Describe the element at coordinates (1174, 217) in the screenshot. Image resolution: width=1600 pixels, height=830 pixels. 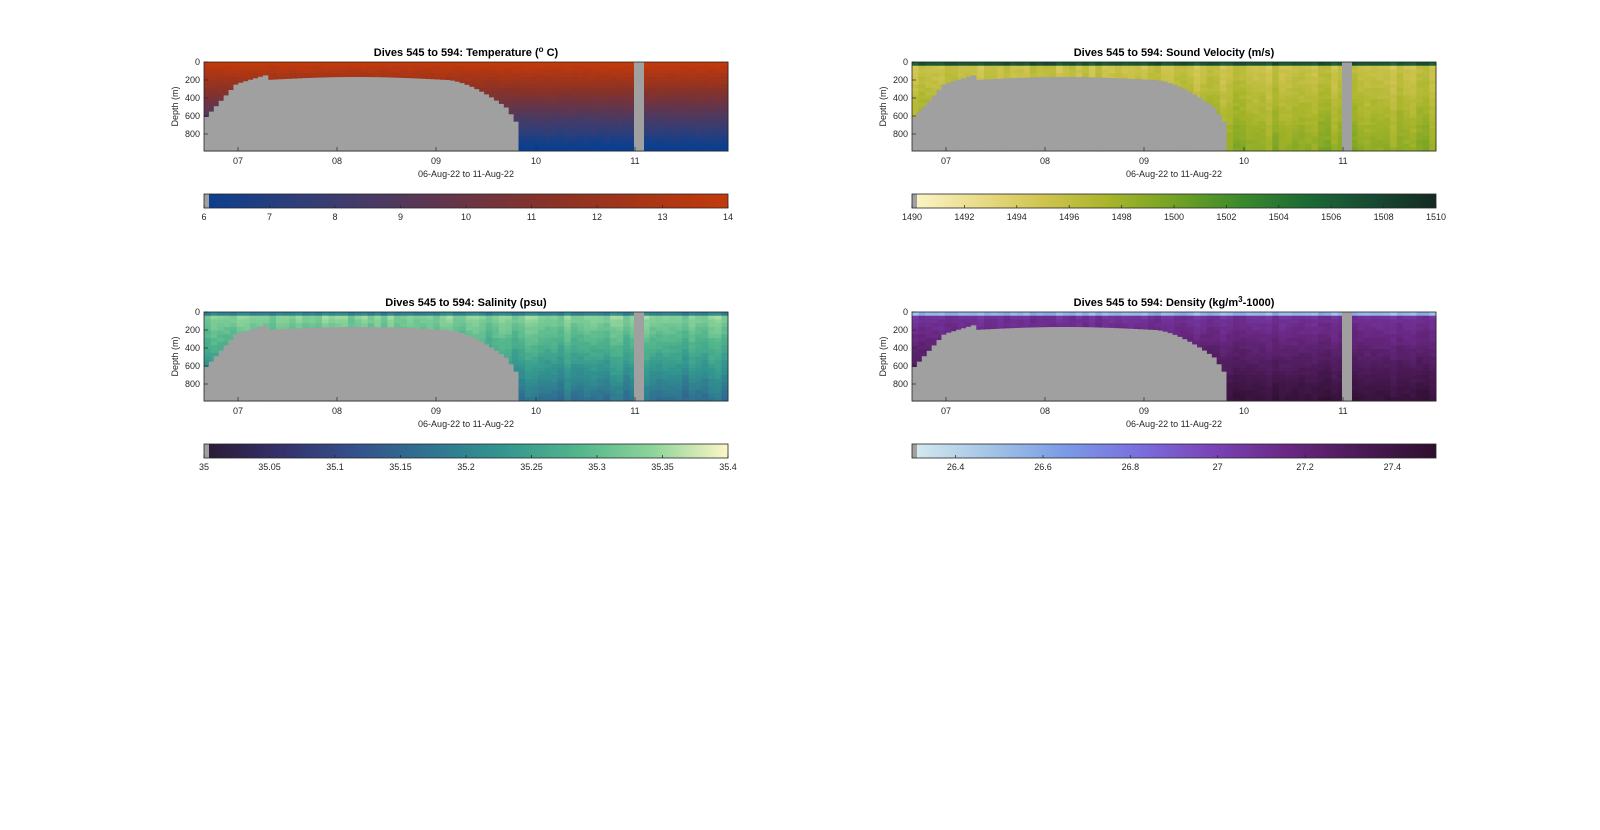
I see `colorbar-tick-label: 1500` at that location.